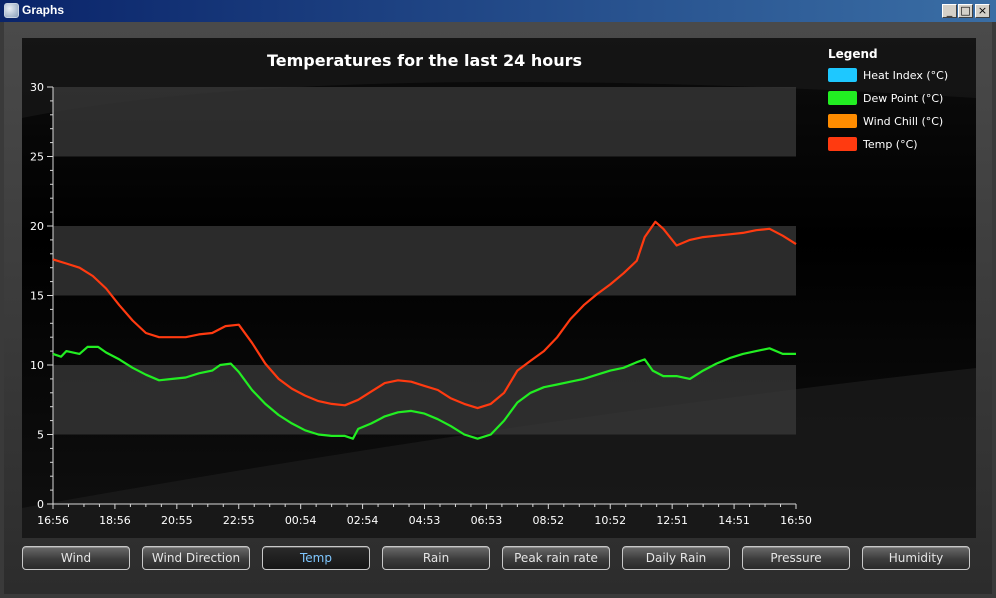  I want to click on x-tick-label: 04:53, so click(425, 520).